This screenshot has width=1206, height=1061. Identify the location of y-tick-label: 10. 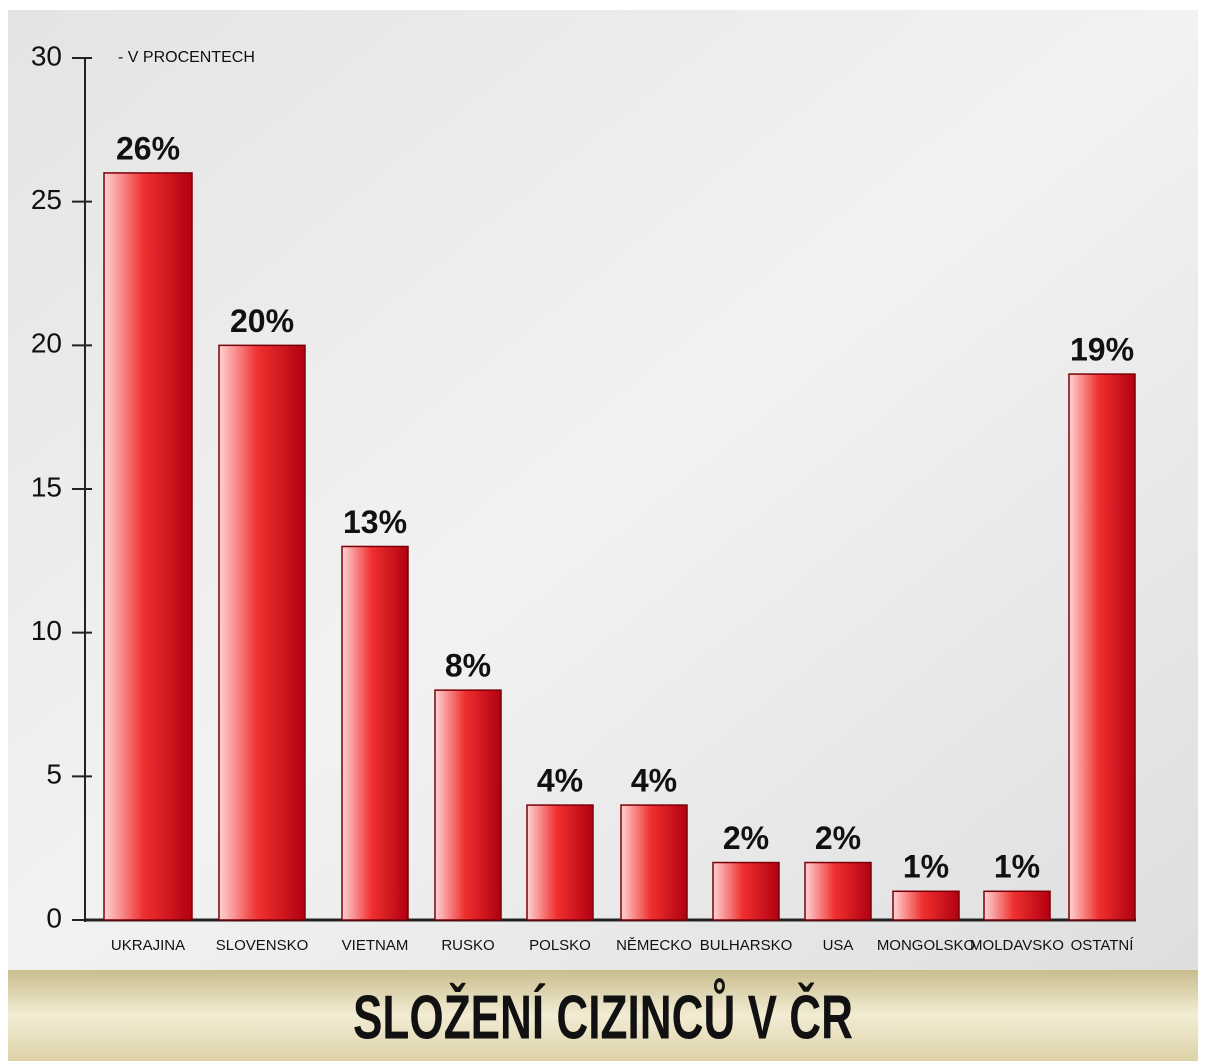
(46, 630).